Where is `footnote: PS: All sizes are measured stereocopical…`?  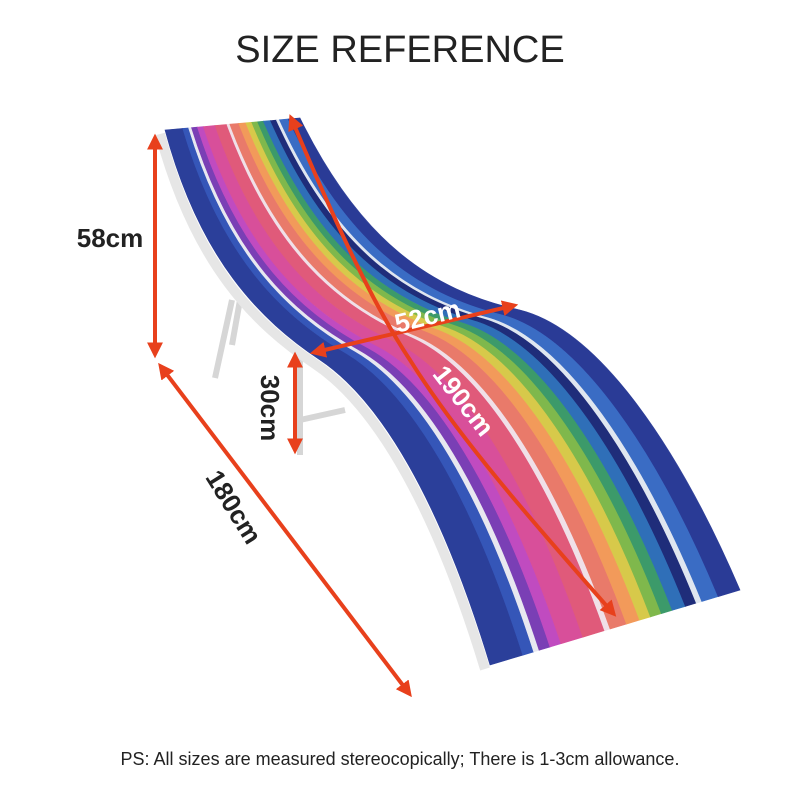 footnote: PS: All sizes are measured stereocopical… is located at coordinates (400, 759).